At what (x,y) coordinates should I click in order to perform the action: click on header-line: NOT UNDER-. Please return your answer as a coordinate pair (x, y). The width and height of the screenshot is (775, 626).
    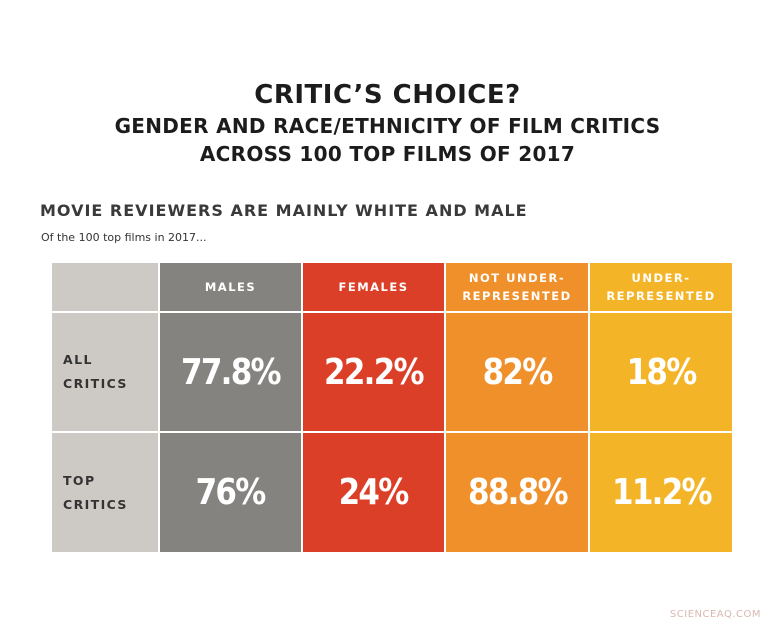
    Looking at the image, I should click on (517, 278).